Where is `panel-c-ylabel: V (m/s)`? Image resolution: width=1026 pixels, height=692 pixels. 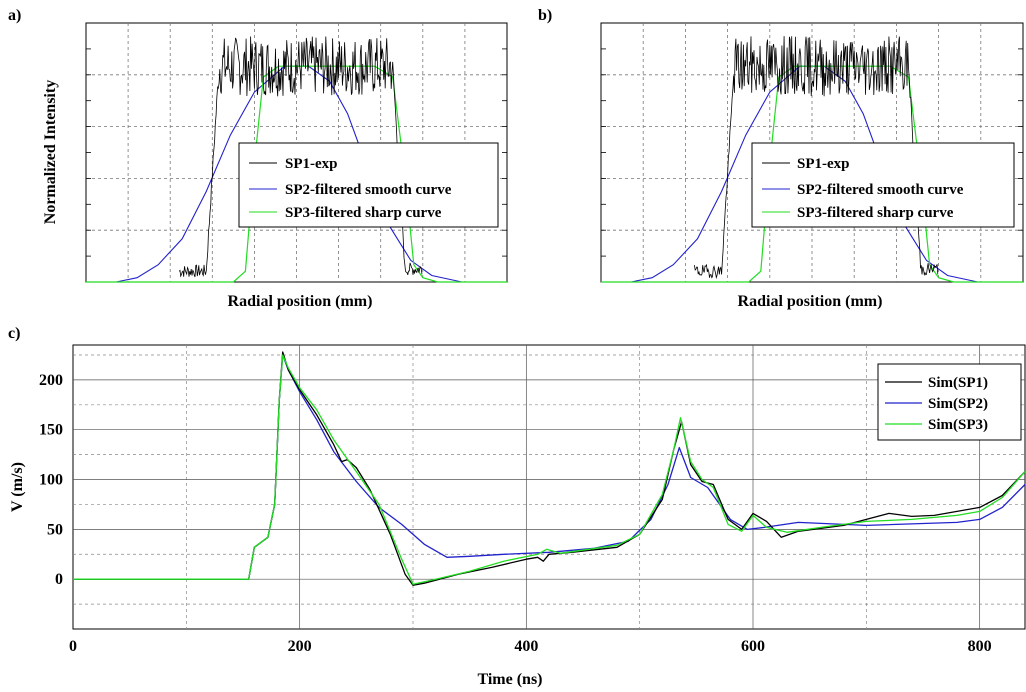 panel-c-ylabel: V (m/s) is located at coordinates (17, 487).